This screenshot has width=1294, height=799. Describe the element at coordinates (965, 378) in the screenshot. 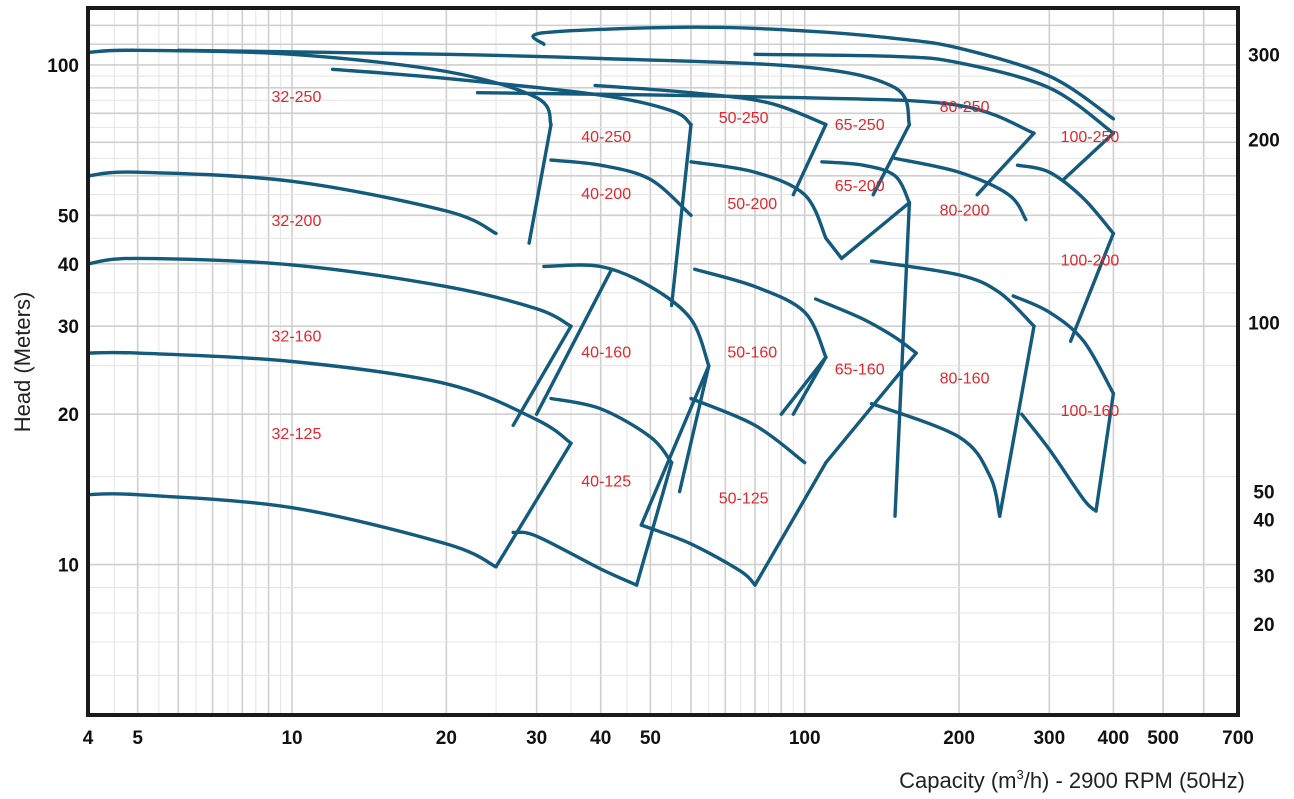

I see `region-label-80-160: 80-160` at that location.